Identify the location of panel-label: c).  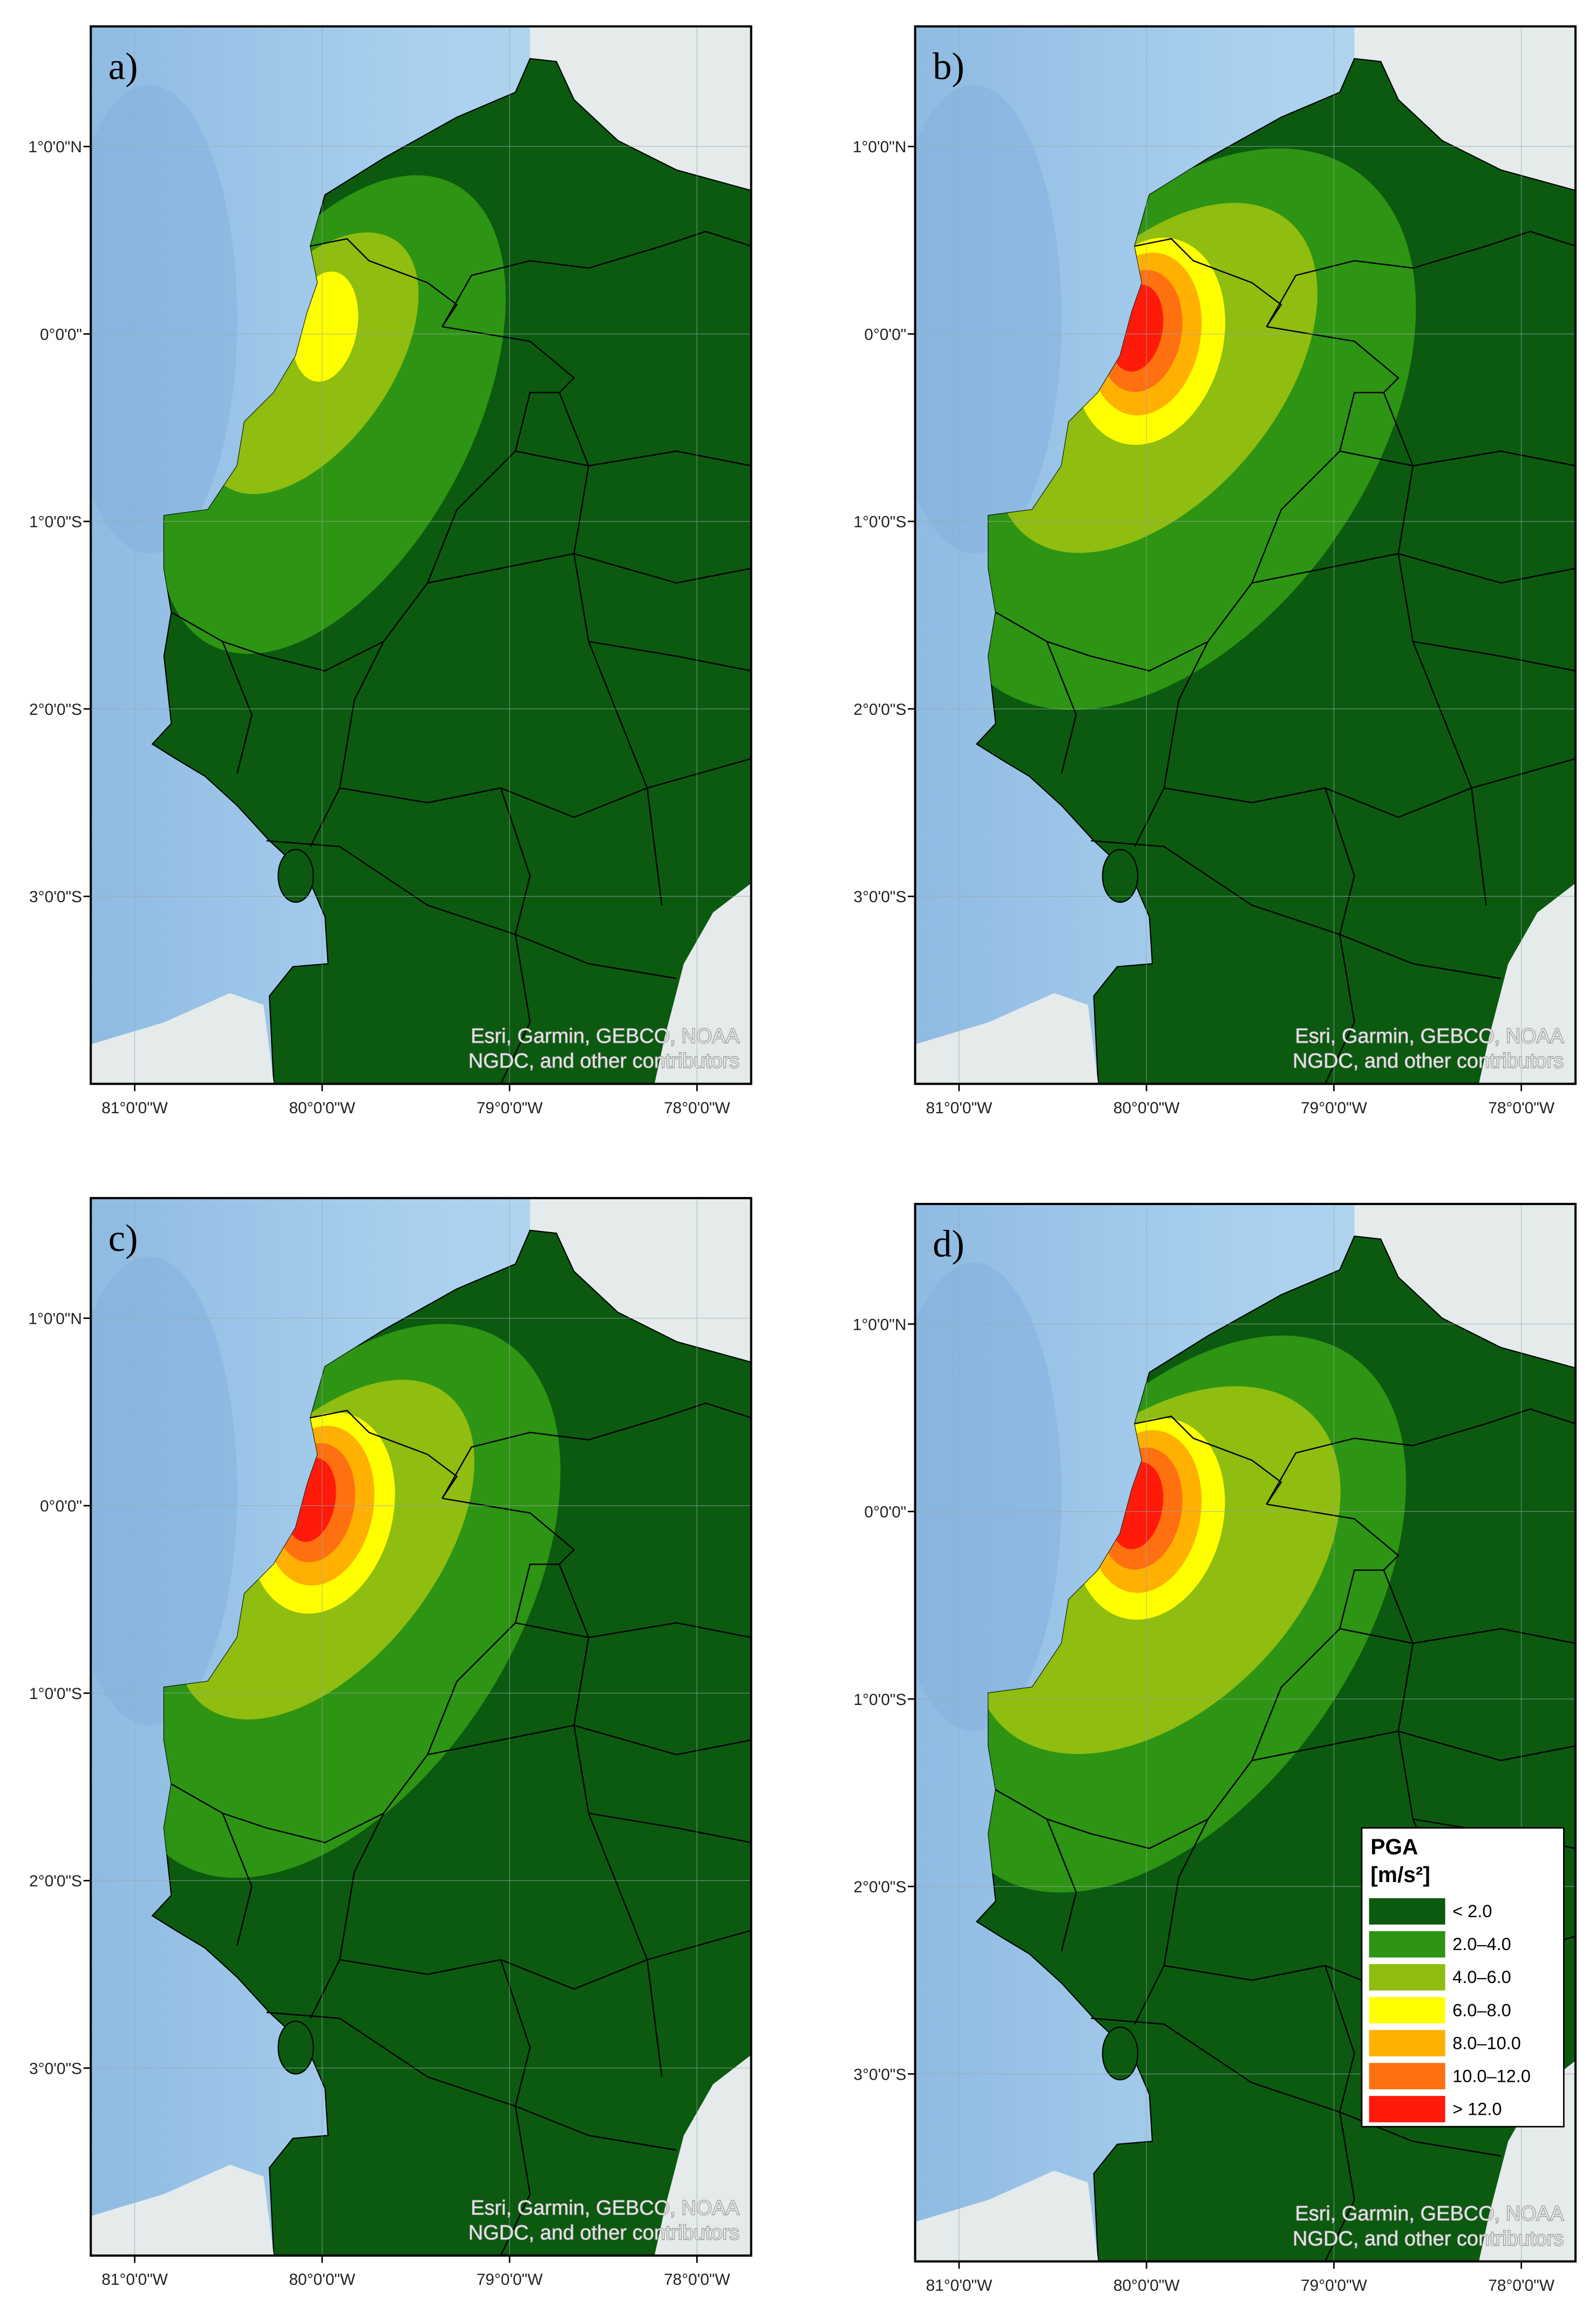
(123, 1238).